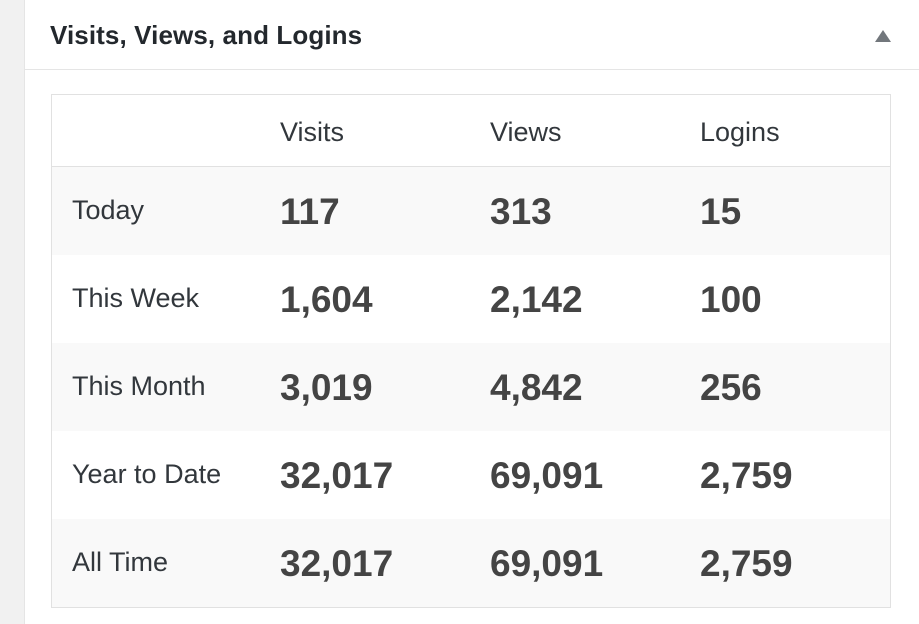 This screenshot has height=624, width=919. Describe the element at coordinates (740, 132) in the screenshot. I see `column-header-logins: Logins` at that location.